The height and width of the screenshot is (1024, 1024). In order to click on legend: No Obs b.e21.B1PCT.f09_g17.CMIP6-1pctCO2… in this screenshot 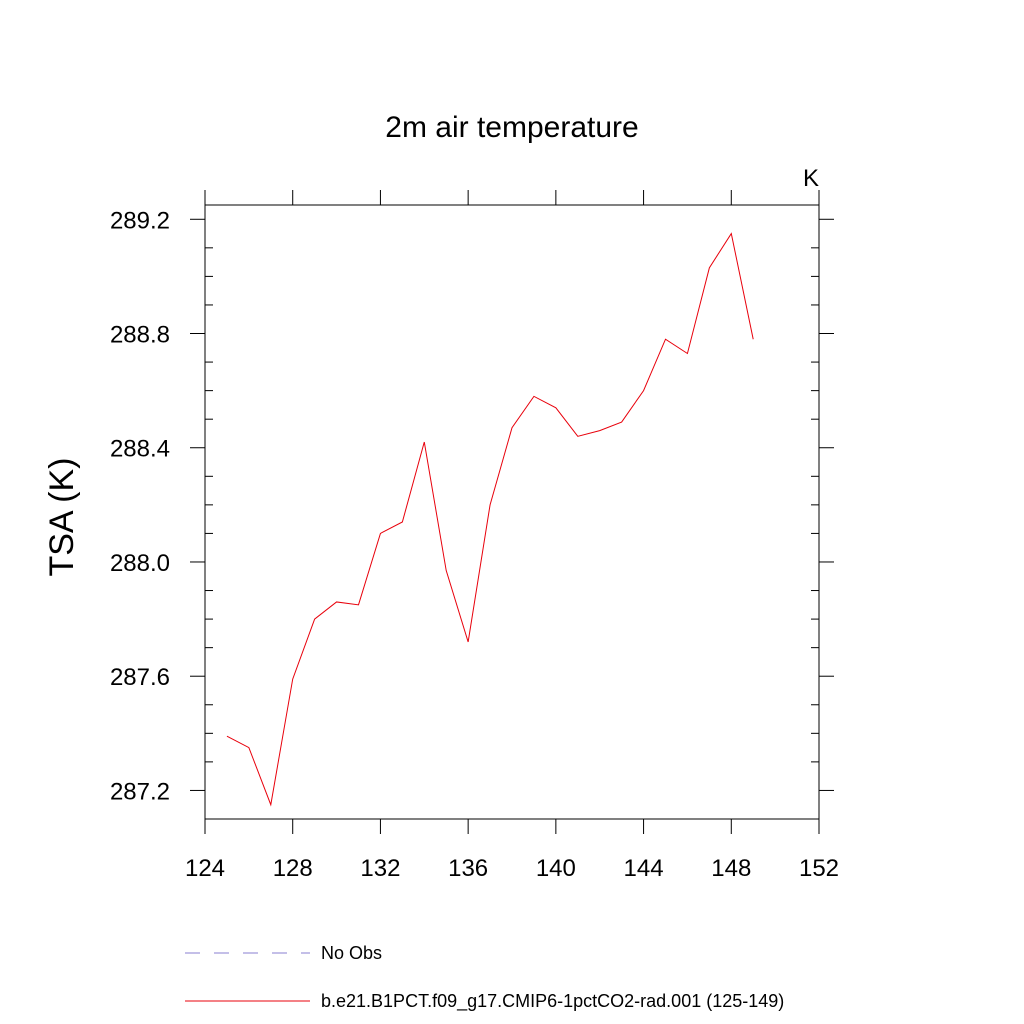, I will do `click(484, 977)`.